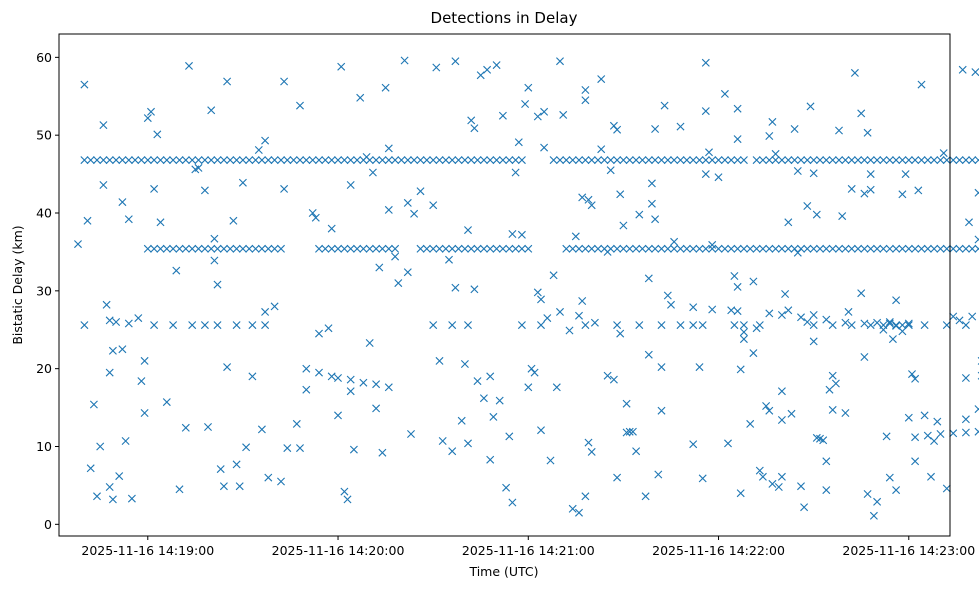  What do you see at coordinates (44, 135) in the screenshot?
I see `y-tick-label: 50` at bounding box center [44, 135].